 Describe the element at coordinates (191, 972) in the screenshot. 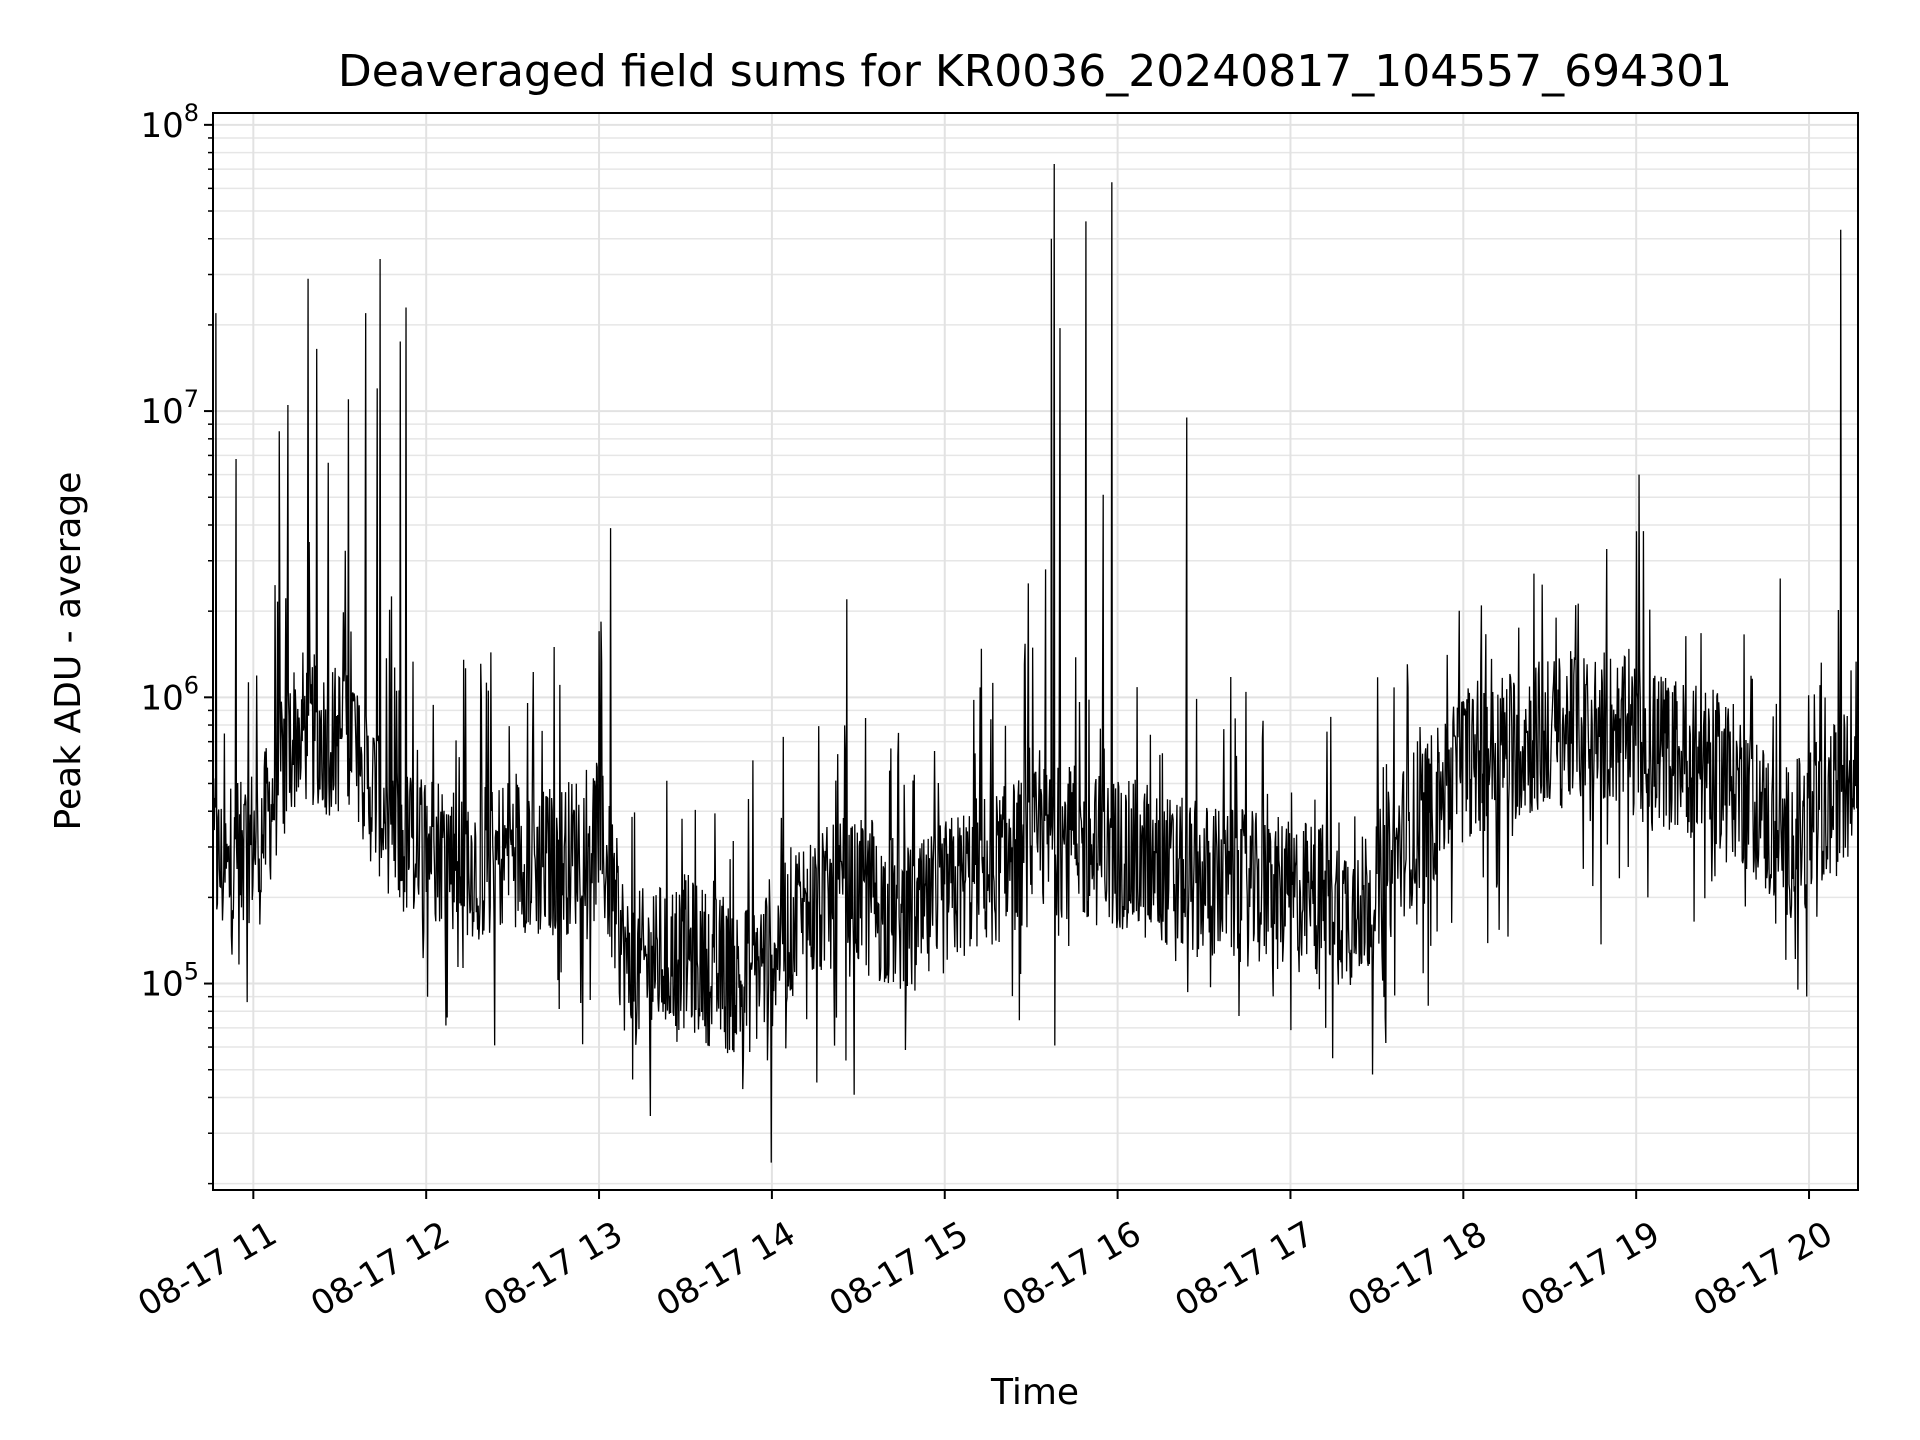

I see `y-tick-exponent: 5` at that location.